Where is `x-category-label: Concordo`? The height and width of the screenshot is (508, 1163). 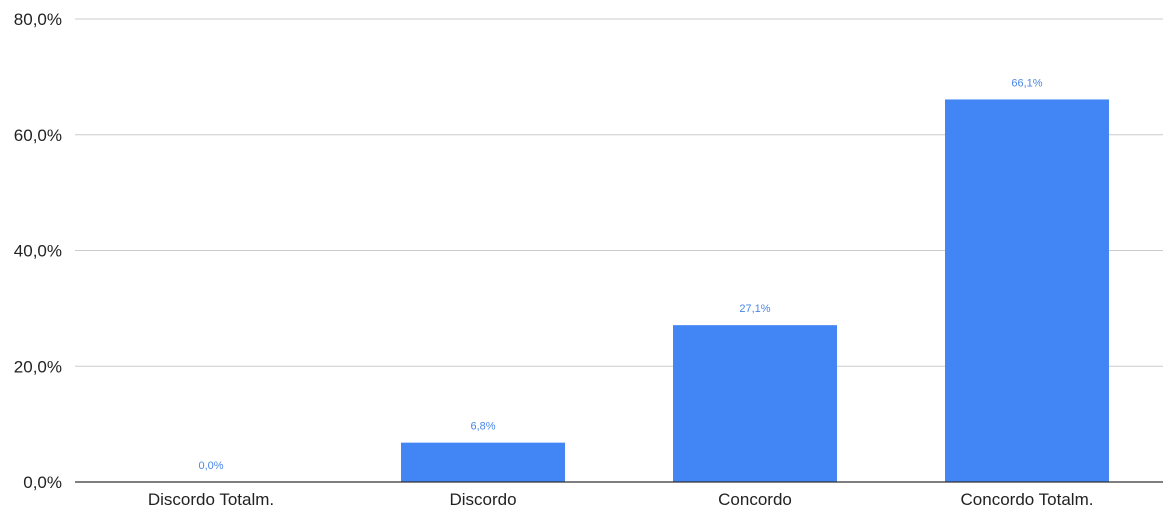 x-category-label: Concordo is located at coordinates (755, 499).